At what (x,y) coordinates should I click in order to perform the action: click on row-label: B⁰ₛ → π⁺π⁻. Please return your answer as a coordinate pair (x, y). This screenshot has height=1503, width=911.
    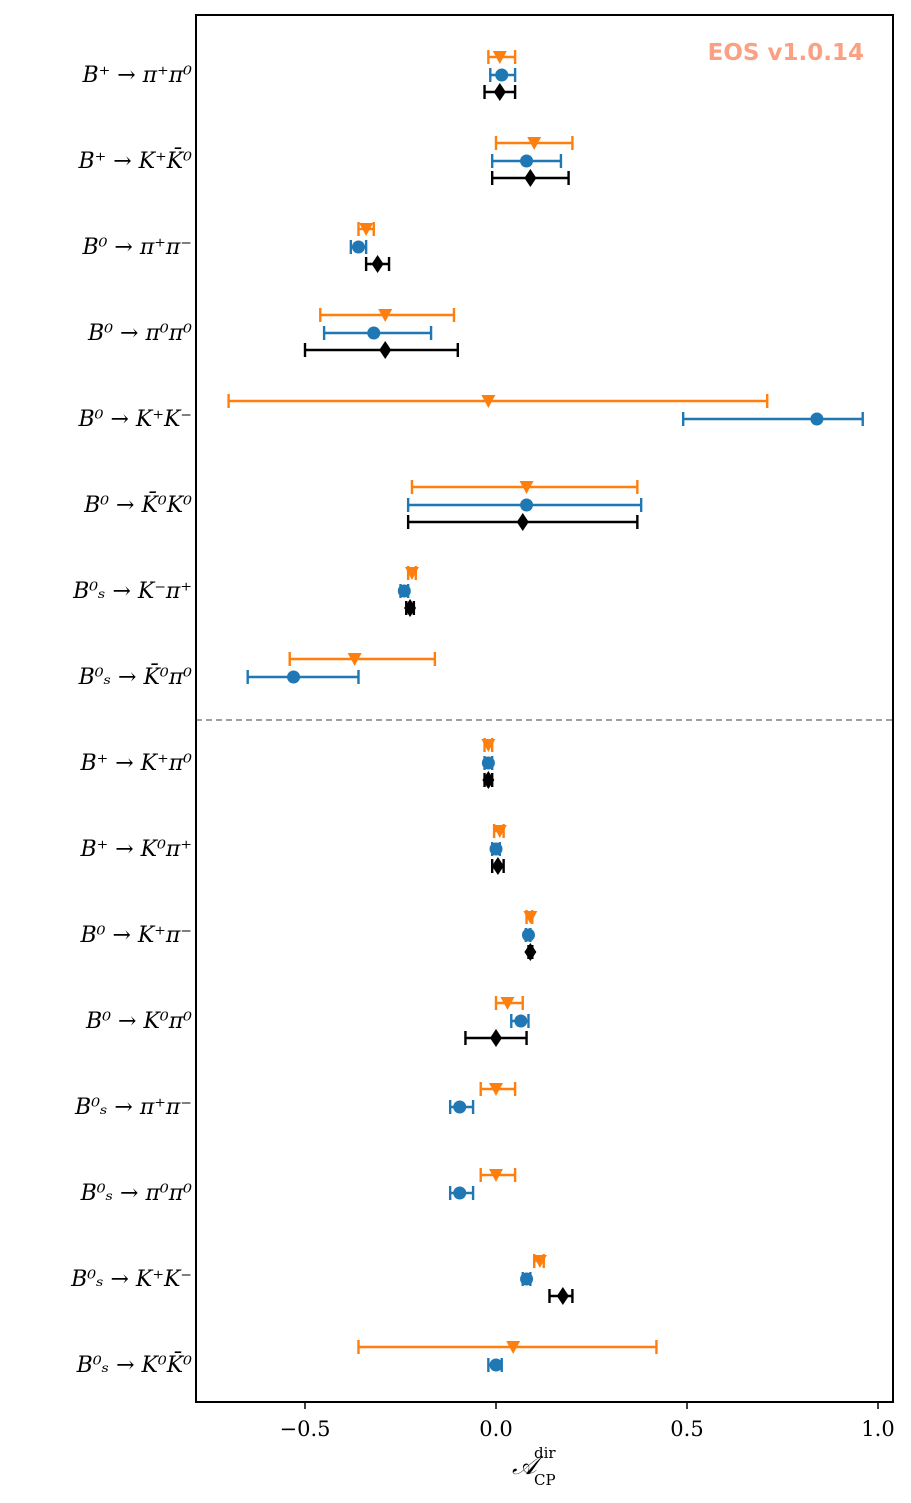
    Looking at the image, I should click on (133, 1107).